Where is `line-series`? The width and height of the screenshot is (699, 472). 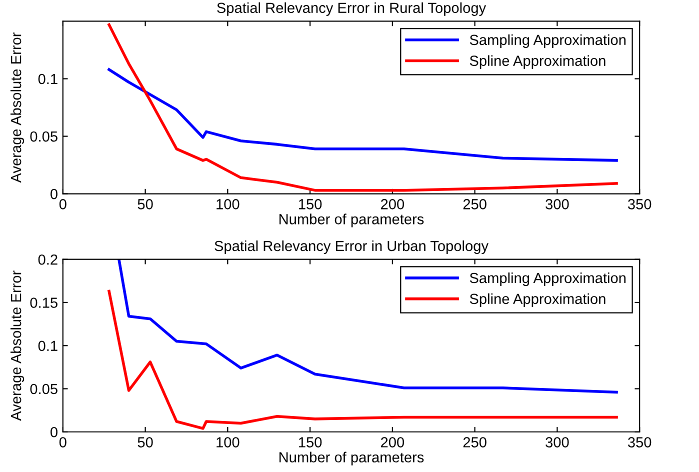 line-series is located at coordinates (363, 115).